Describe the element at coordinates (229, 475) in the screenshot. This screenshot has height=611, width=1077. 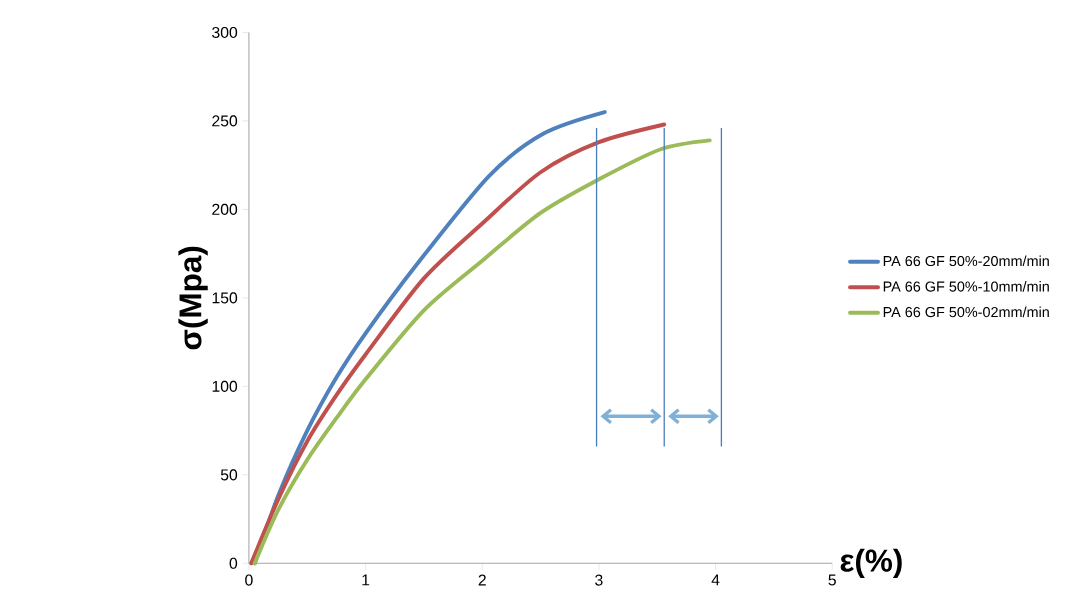
I see `y-tick-label: 50` at that location.